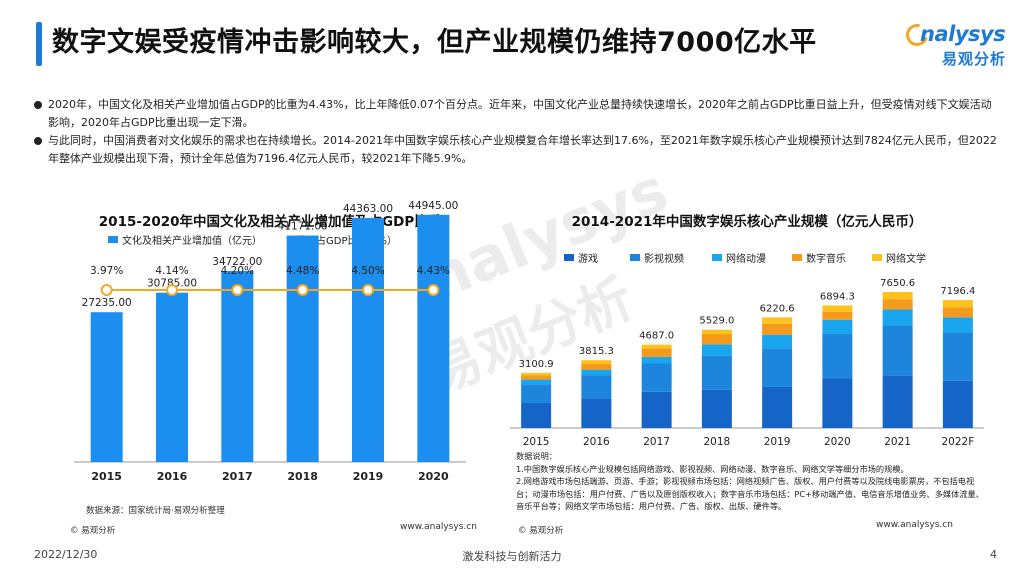 This screenshot has height=576, width=1024. Describe the element at coordinates (66, 554) in the screenshot. I see `footer-date: 2022/12/30` at that location.